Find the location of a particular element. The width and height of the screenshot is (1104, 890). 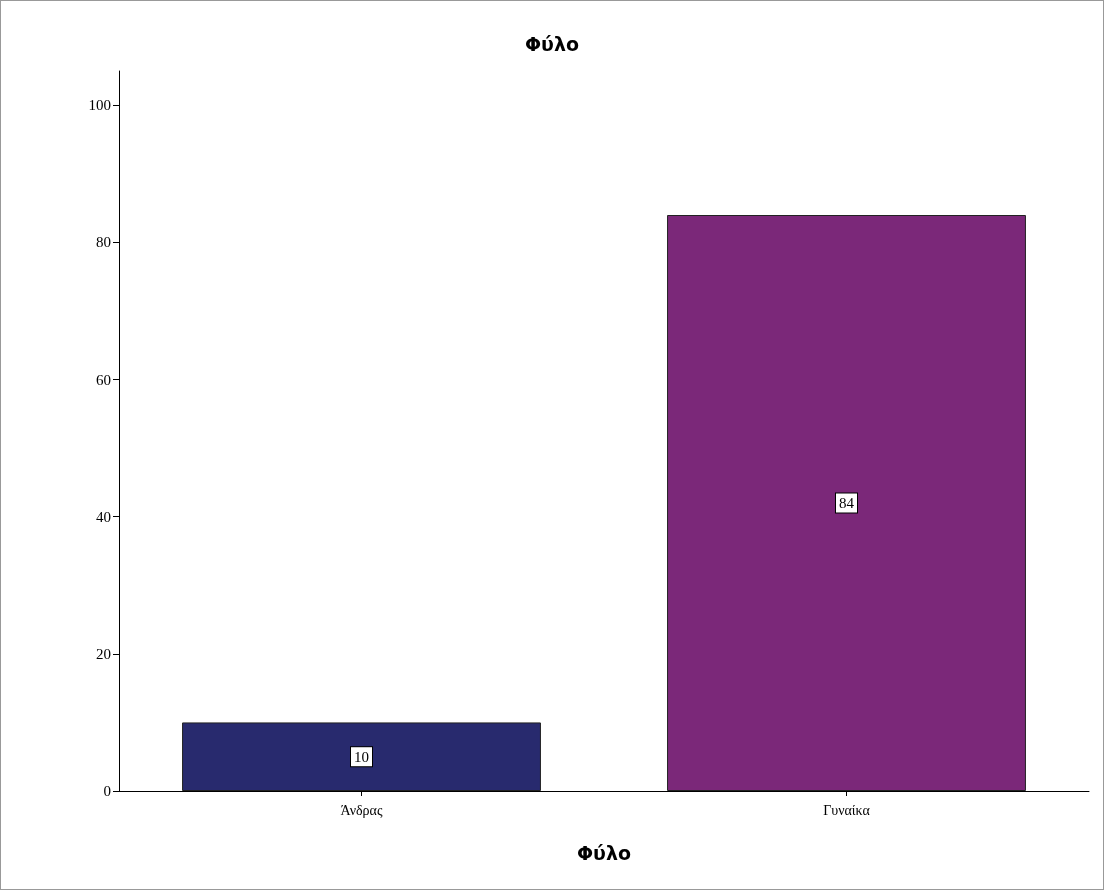

data-label: 10 is located at coordinates (361, 756).